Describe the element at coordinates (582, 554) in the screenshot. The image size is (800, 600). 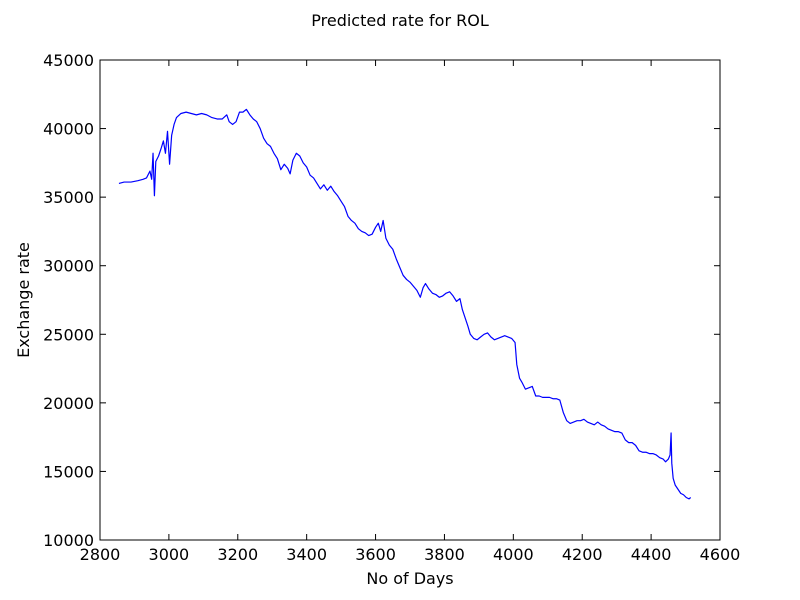
I see `x-tick-label: 4200` at that location.